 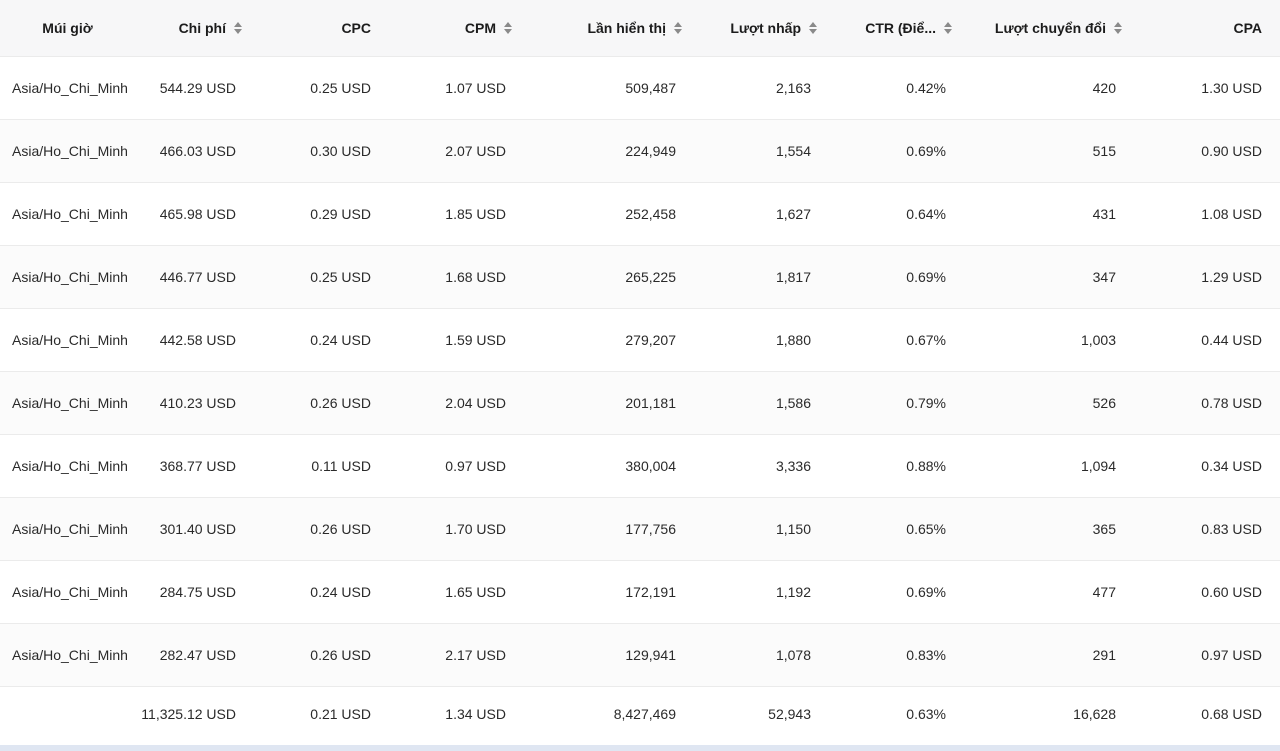 I want to click on cell-cost: 301.40 USD, so click(x=197, y=528).